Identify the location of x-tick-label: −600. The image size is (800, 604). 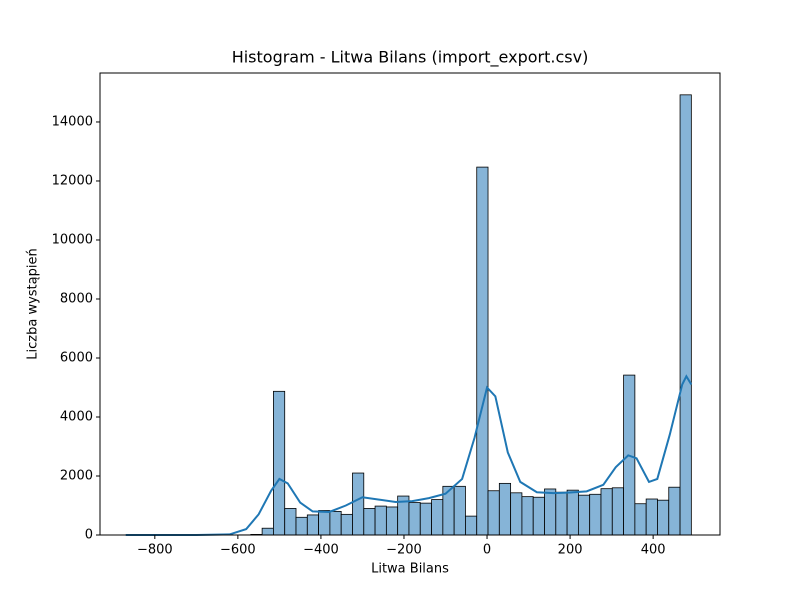
(238, 550).